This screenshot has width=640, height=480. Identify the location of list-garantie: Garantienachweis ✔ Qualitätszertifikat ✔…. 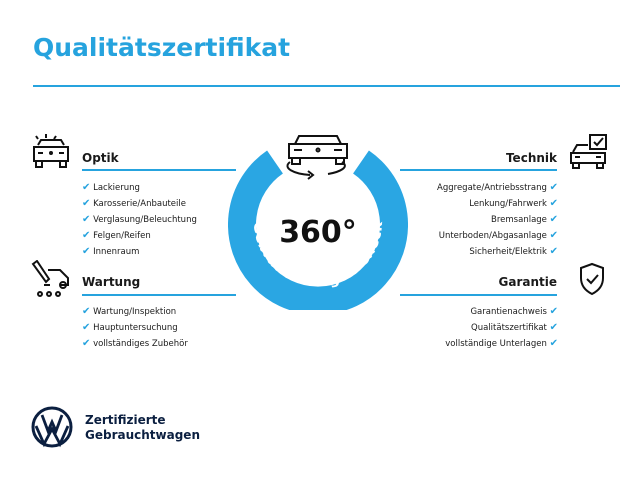
(501, 328).